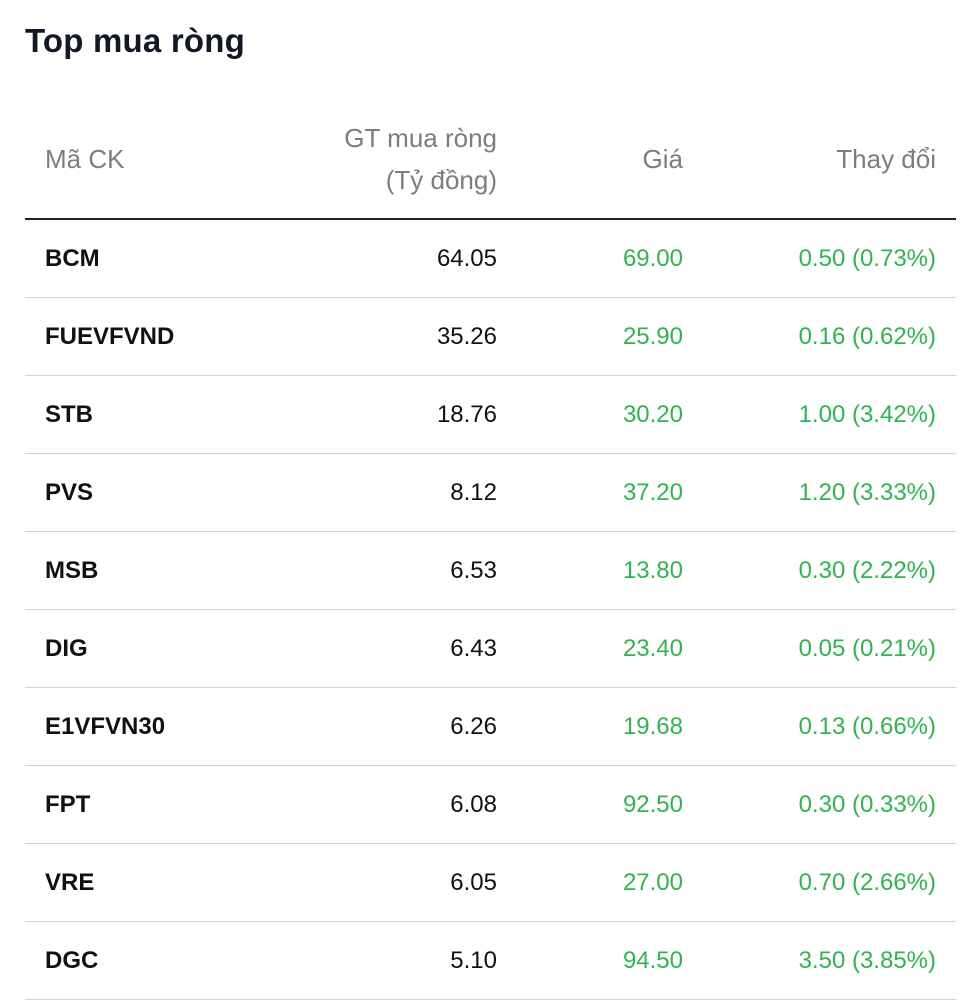 This screenshot has height=1000, width=972. Describe the element at coordinates (361, 960) in the screenshot. I see `row-net-value: 5.10` at that location.